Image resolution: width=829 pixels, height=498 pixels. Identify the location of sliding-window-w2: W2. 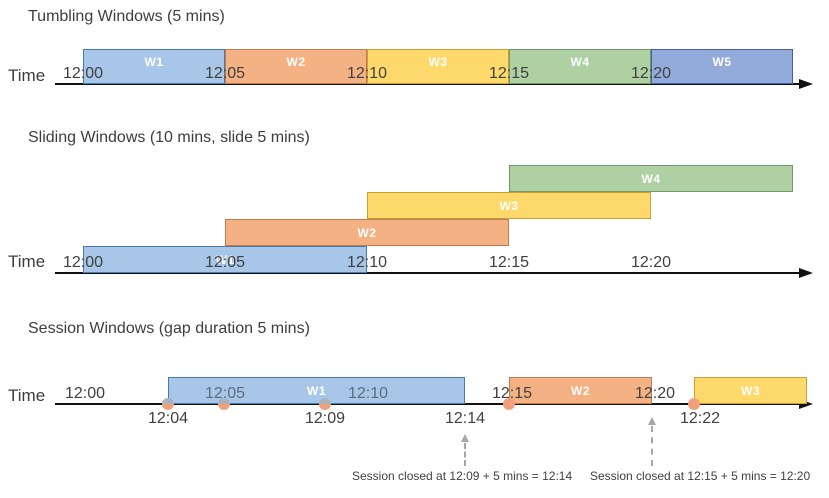
(367, 232).